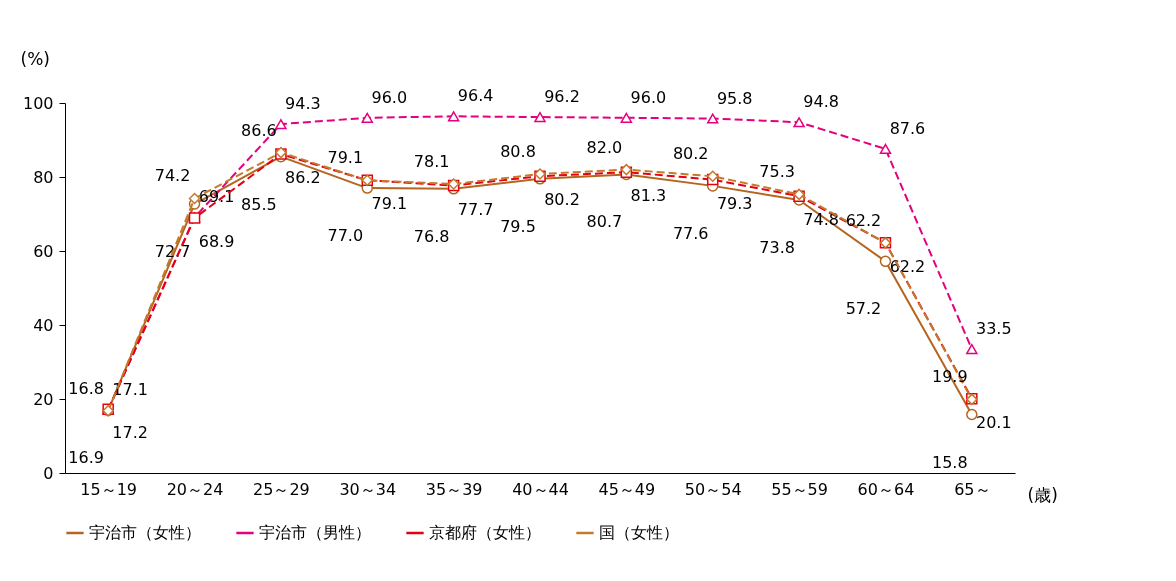  I want to click on x-tick-label: 35～39, so click(454, 489).